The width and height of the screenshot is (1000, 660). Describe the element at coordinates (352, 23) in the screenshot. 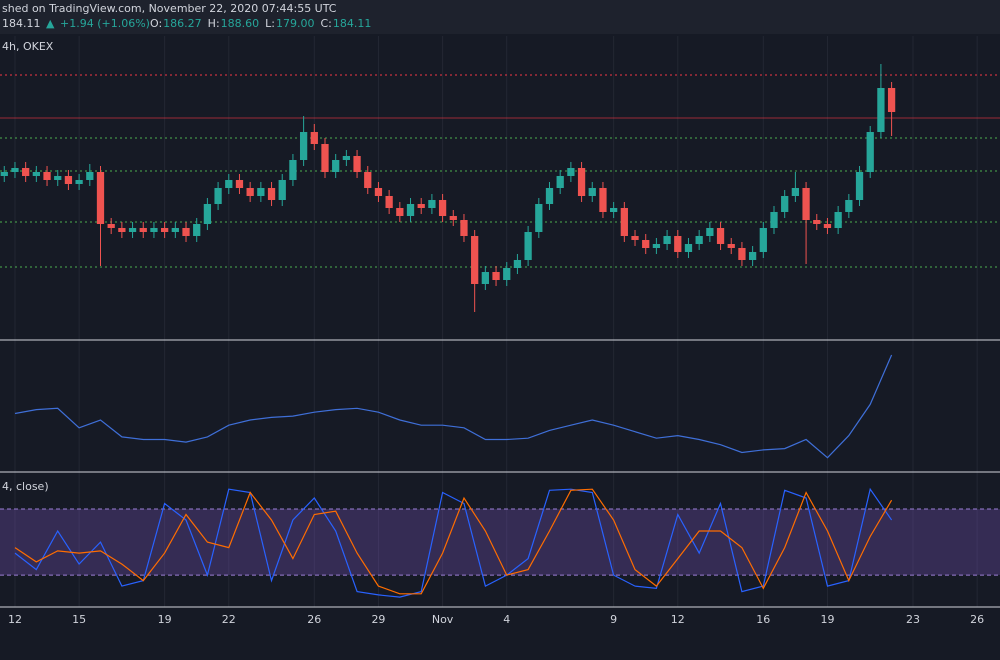

I see `ohlc-value: 184.11` at that location.